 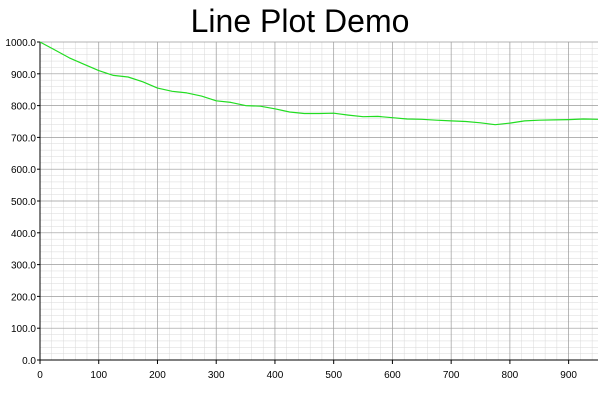 What do you see at coordinates (510, 375) in the screenshot?
I see `x-tick-label: 800` at bounding box center [510, 375].